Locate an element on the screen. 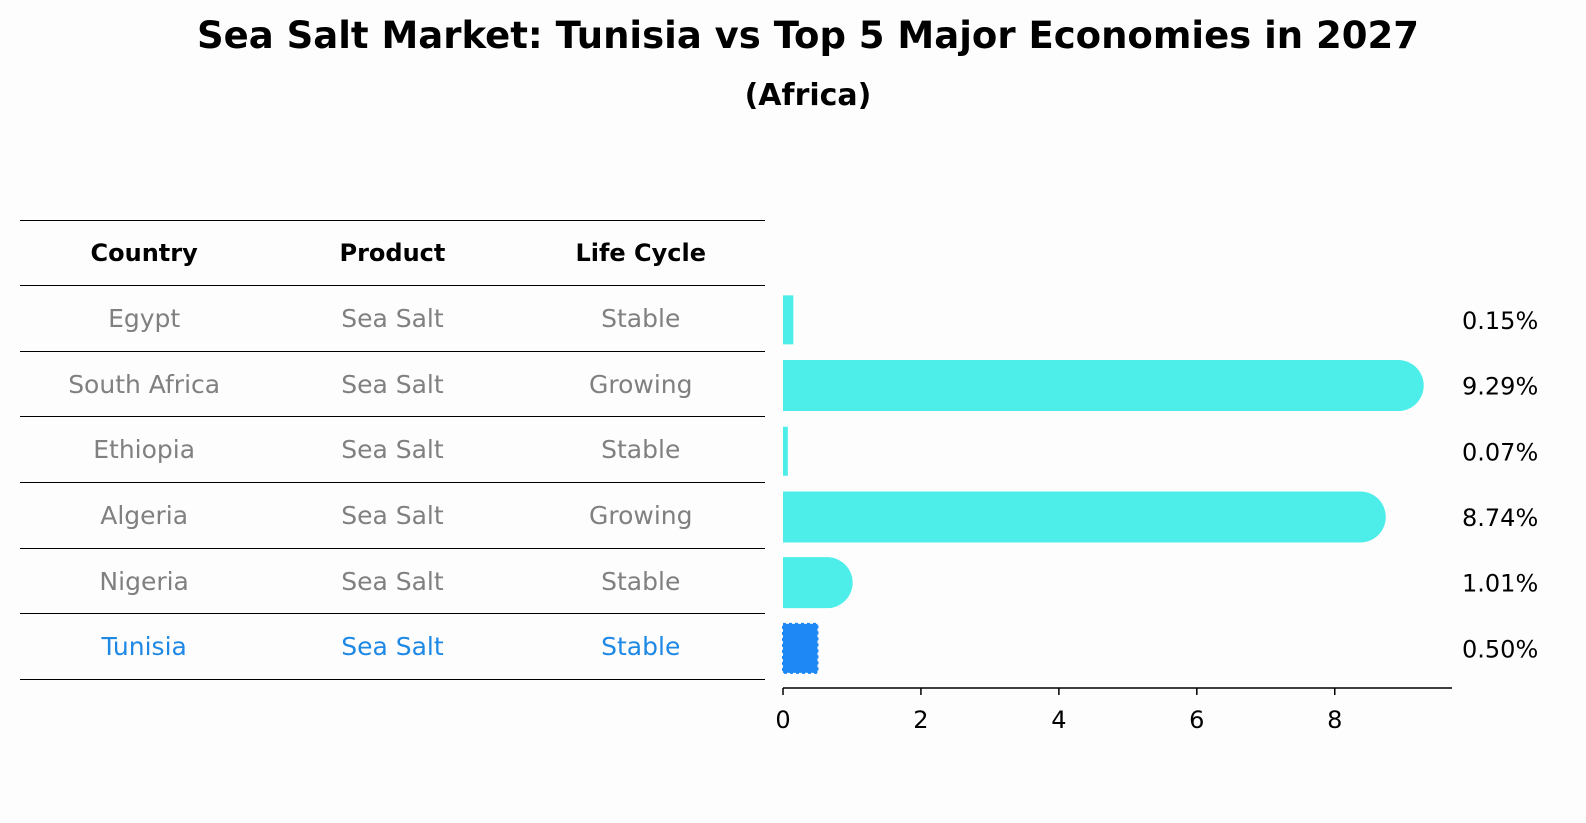  bar-algeria is located at coordinates (1084, 517).